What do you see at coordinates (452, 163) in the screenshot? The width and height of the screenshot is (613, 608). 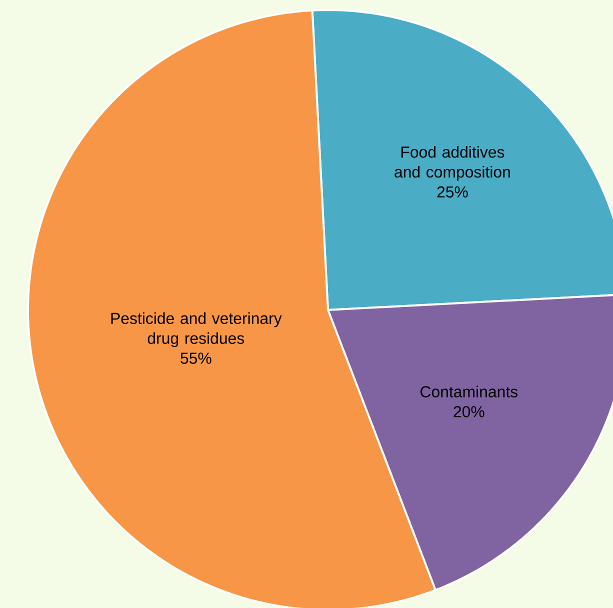 I see `slice-label: Food additives and composition` at bounding box center [452, 163].